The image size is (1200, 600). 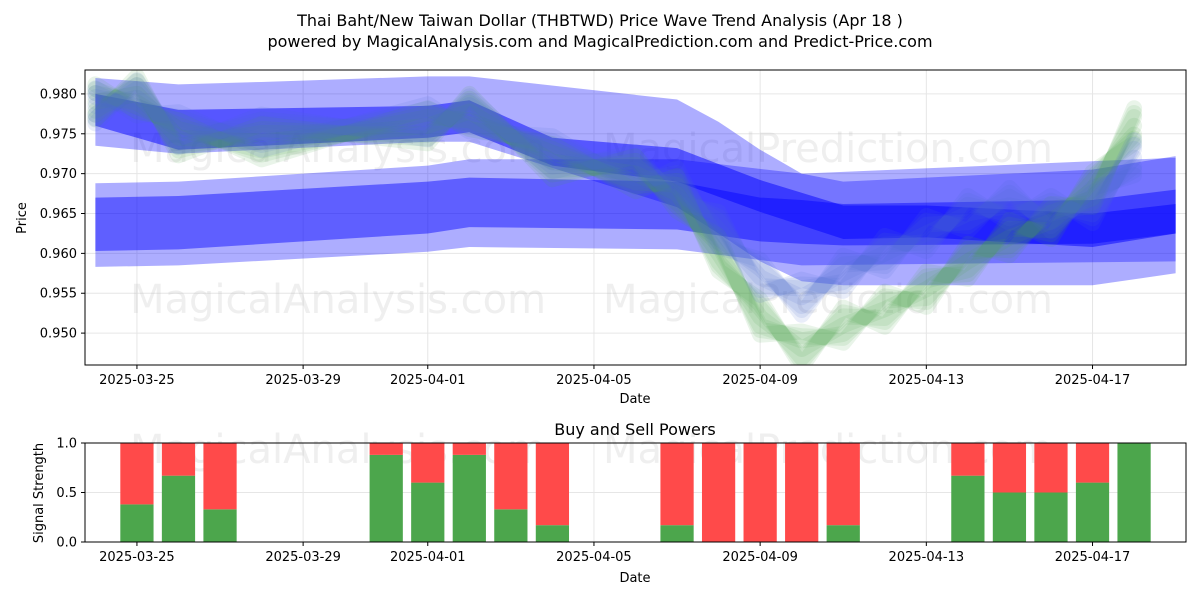 I want to click on price-y-tick-label: 0.960, so click(x=58, y=254).